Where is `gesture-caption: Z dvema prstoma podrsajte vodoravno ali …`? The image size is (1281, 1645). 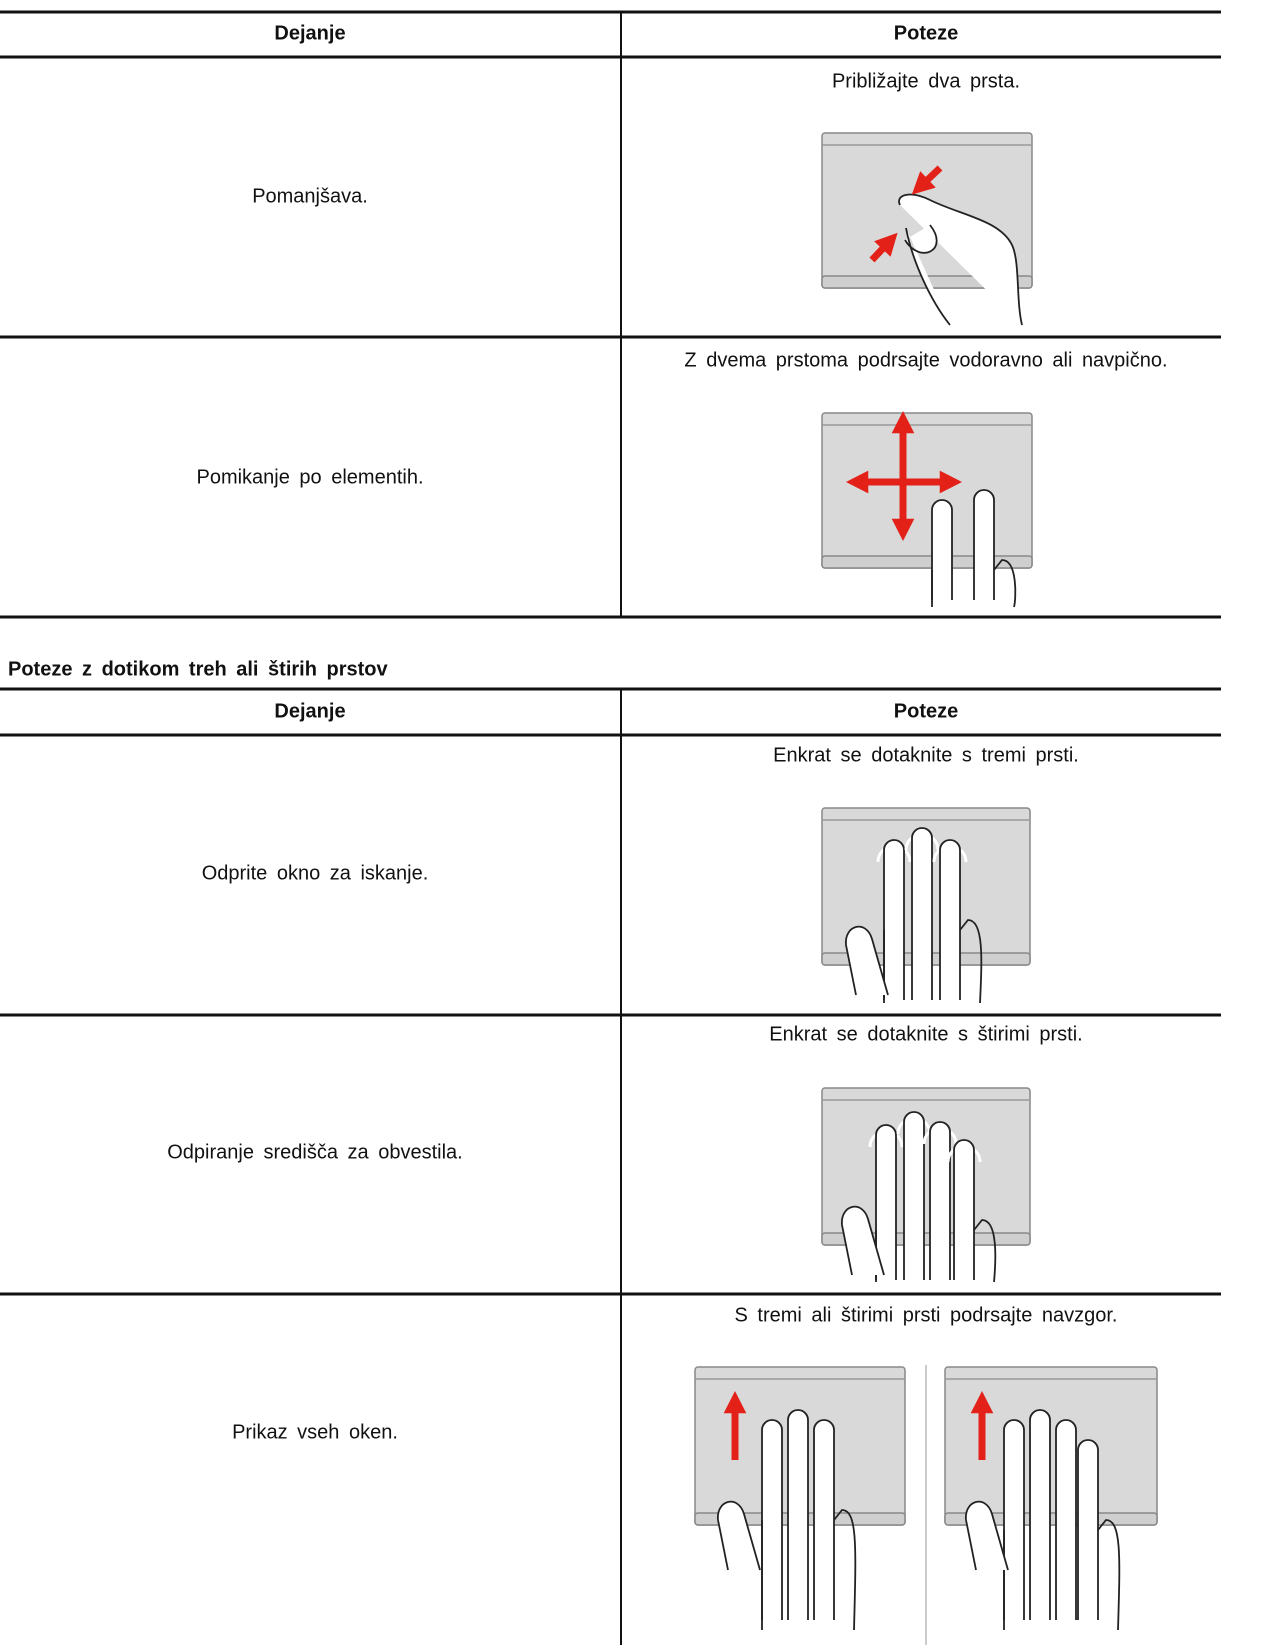
gesture-caption: Z dvema prstoma podrsajte vodoravno ali … is located at coordinates (925, 360).